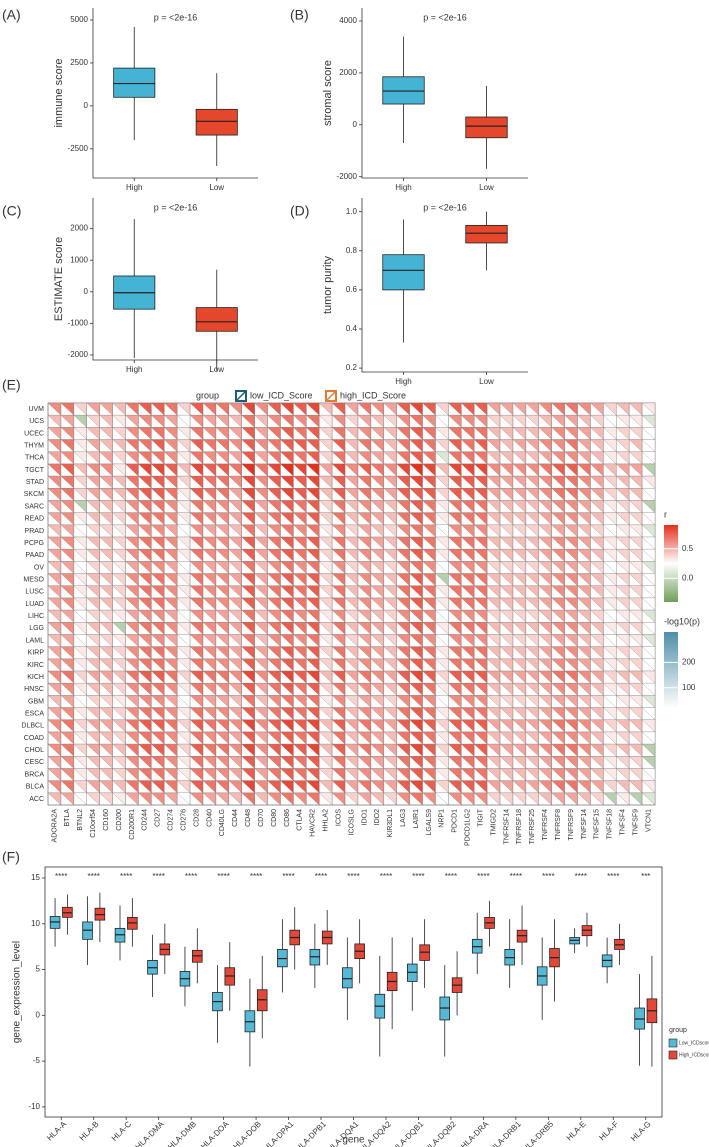  Describe the element at coordinates (35, 677) in the screenshot. I see `row-label: KICH` at that location.